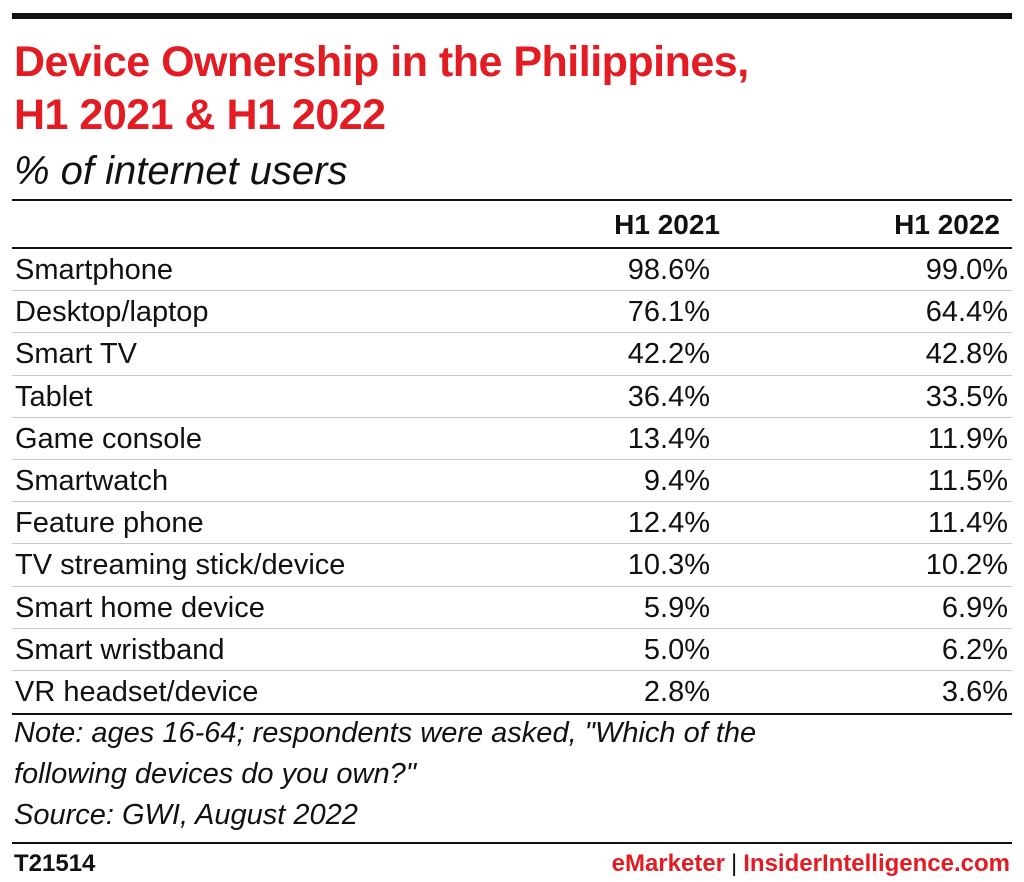  I want to click on chart-title-line-2: H1 2021 & H1 2022, so click(200, 115).